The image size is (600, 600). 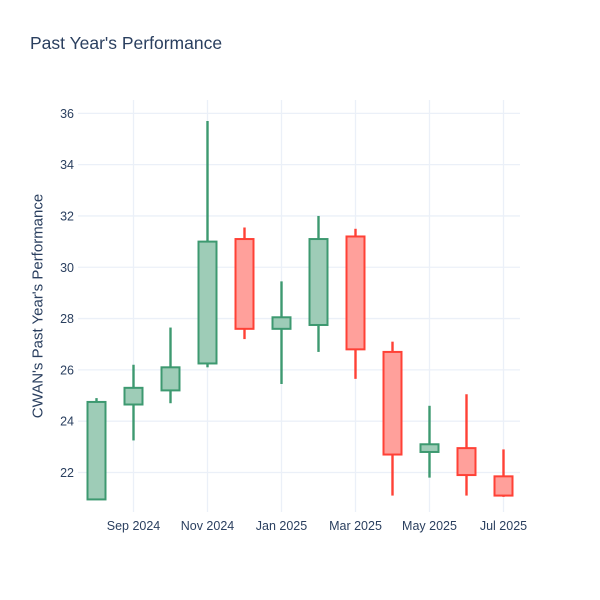 What do you see at coordinates (503, 526) in the screenshot?
I see `x-tick-label: Jul 2025` at bounding box center [503, 526].